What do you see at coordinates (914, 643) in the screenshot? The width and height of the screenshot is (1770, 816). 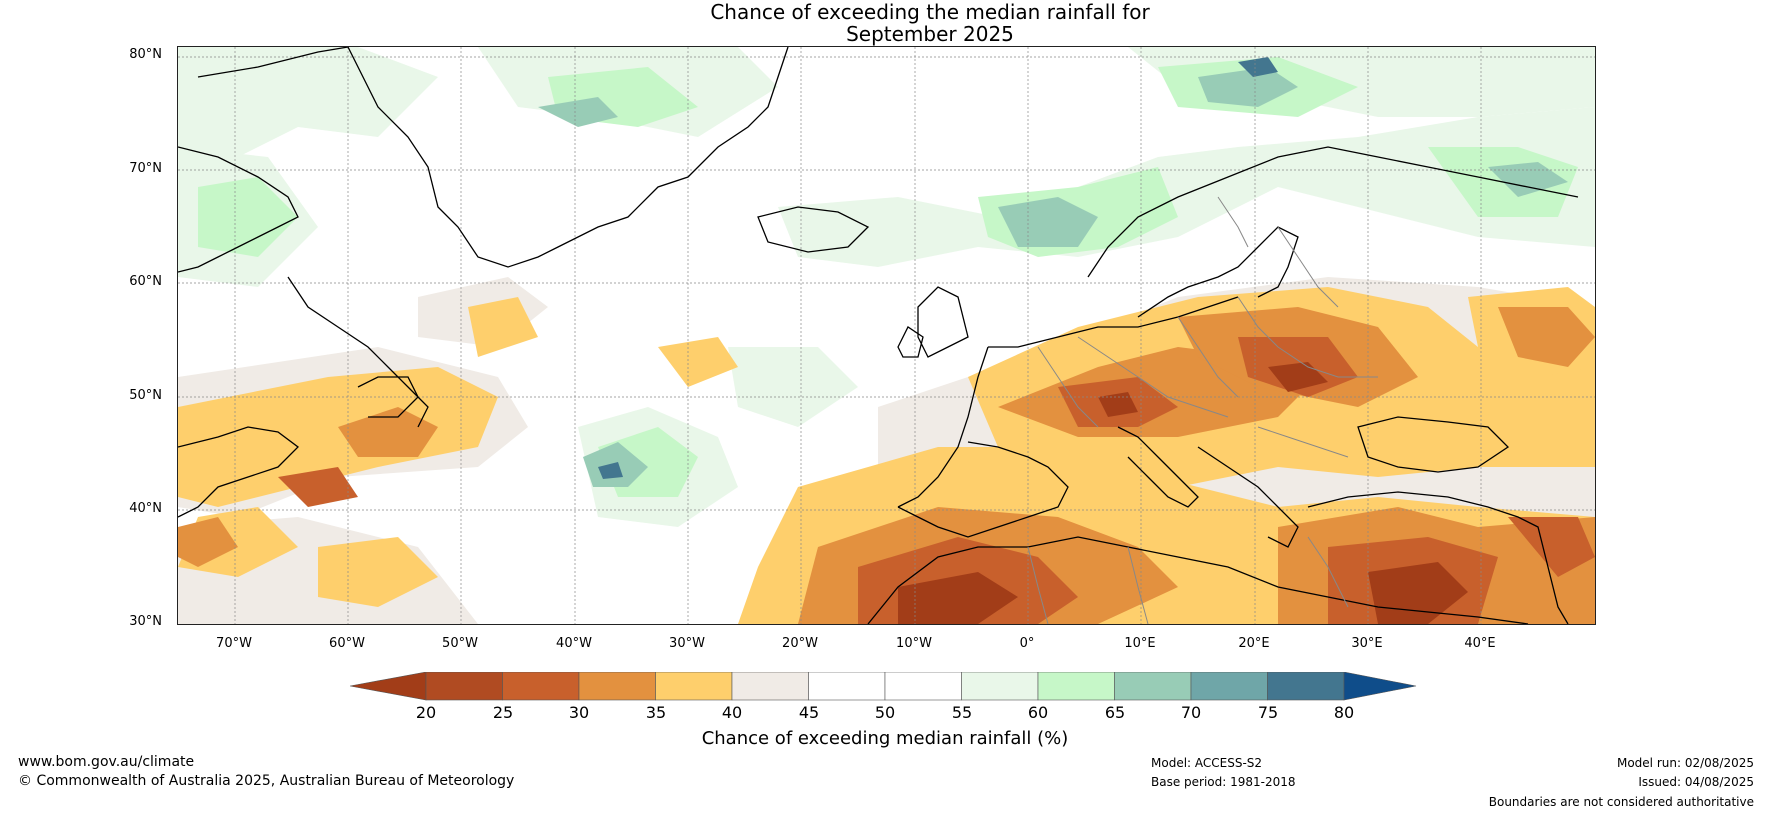 I see `lon-label-10w: 10°W` at bounding box center [914, 643].